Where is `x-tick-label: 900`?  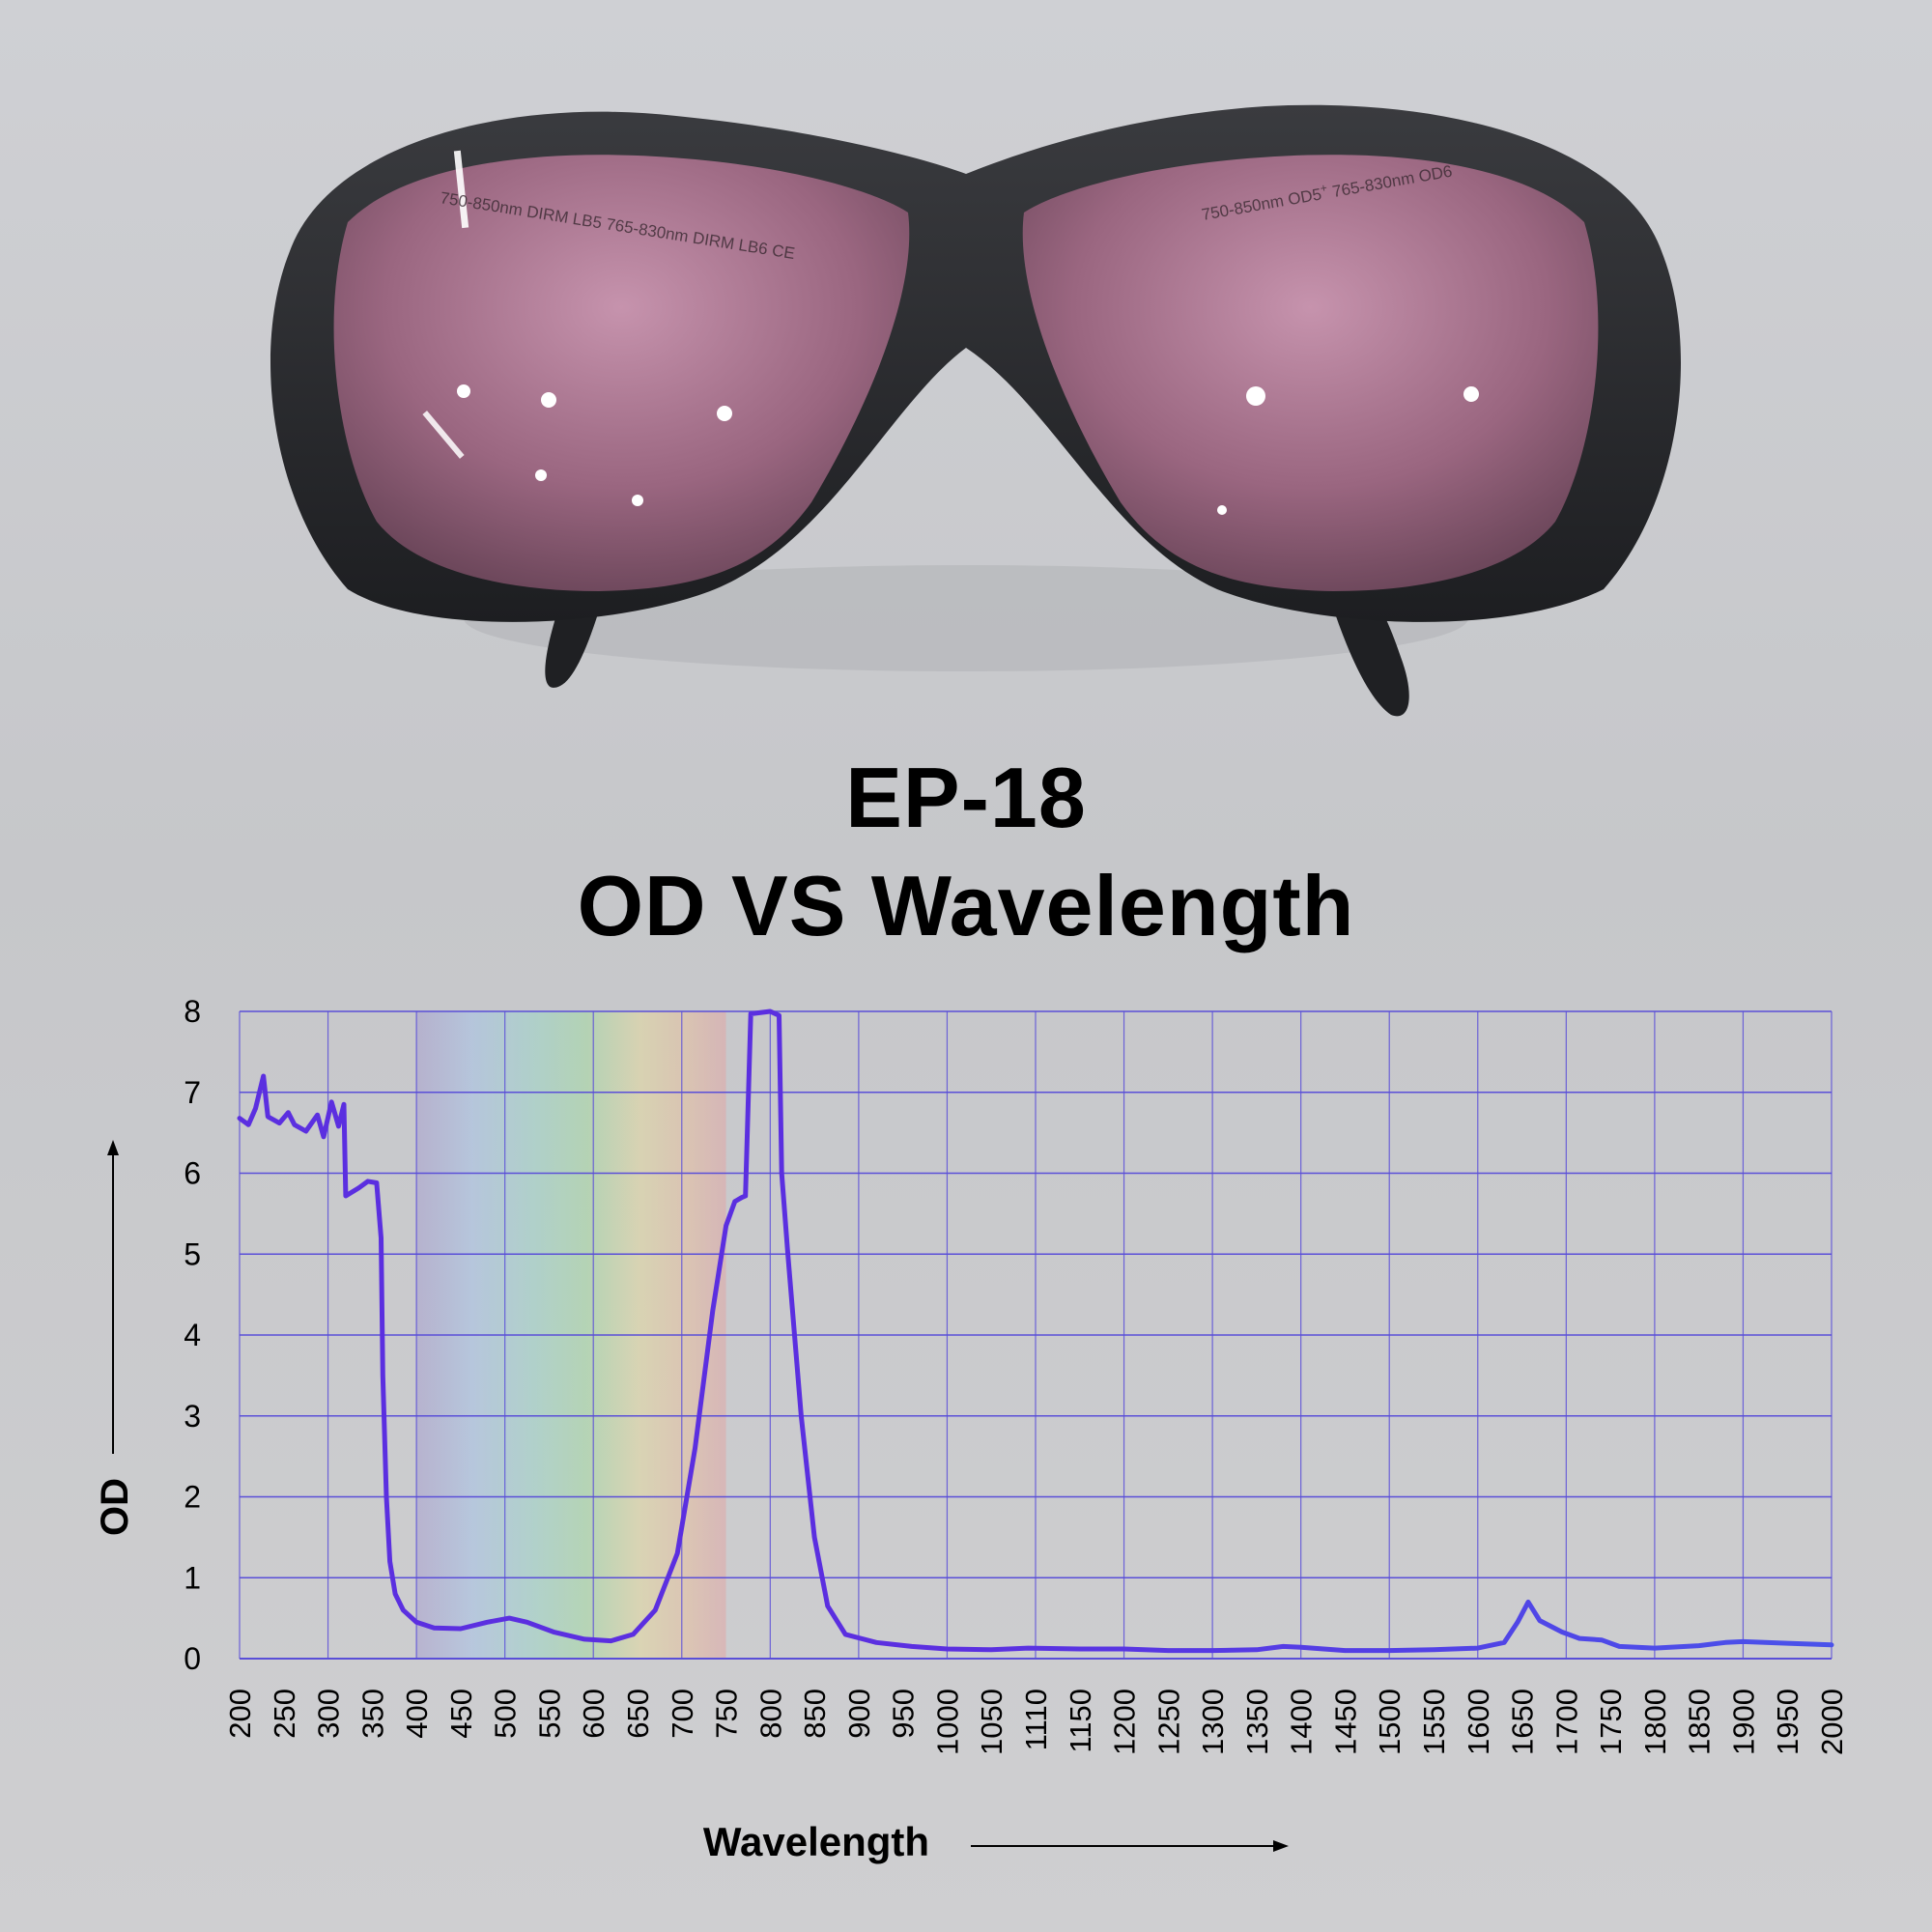
x-tick-label: 900 is located at coordinates (859, 1714).